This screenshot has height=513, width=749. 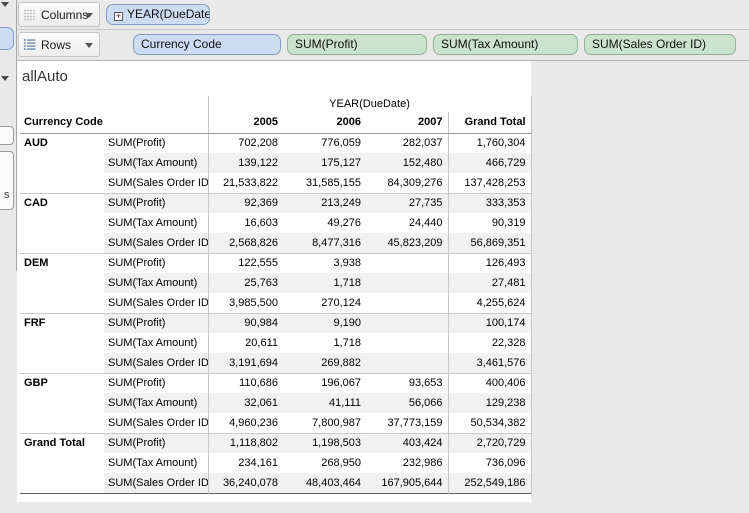 What do you see at coordinates (89, 45) in the screenshot?
I see `rows-shelf-caret-icon` at bounding box center [89, 45].